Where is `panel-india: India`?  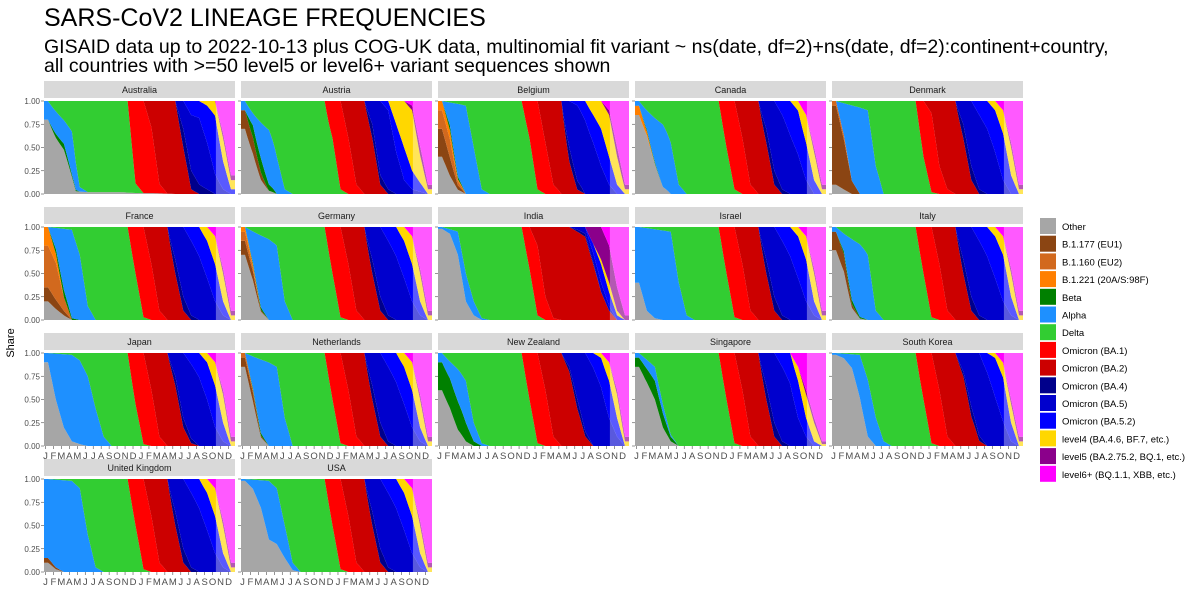
panel-india: India is located at coordinates (532, 264).